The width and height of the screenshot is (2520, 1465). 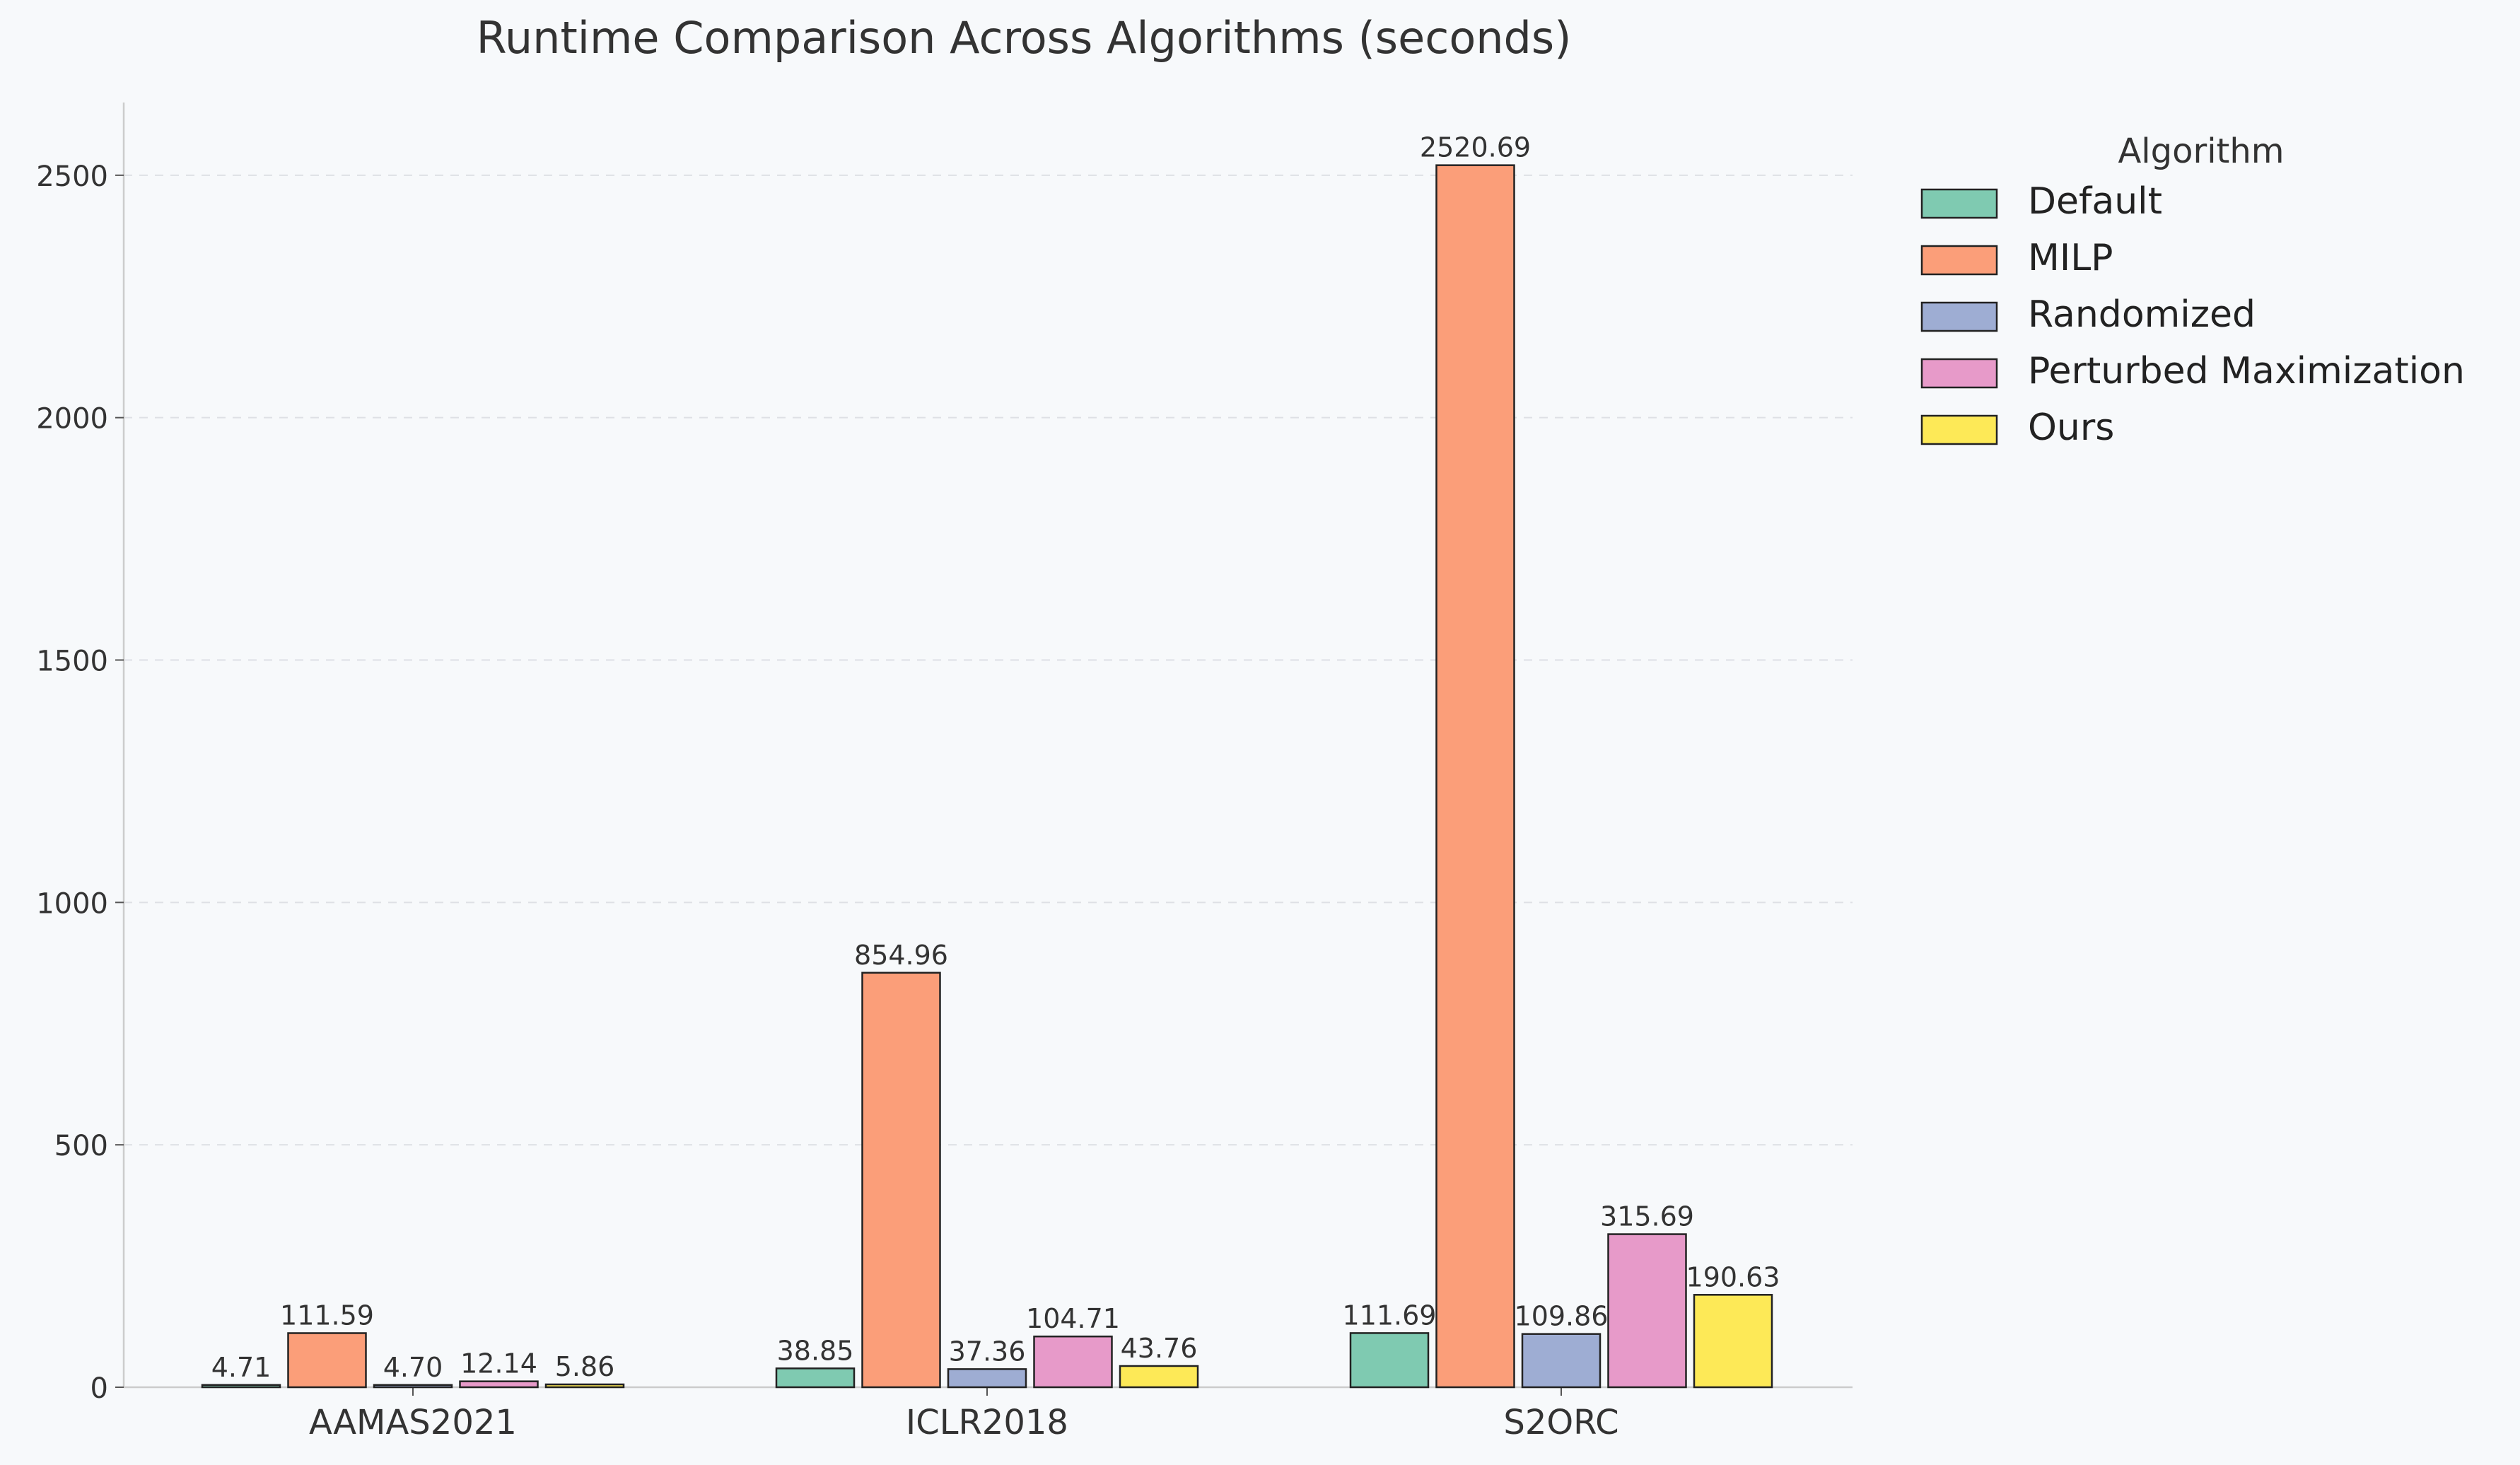 What do you see at coordinates (72, 662) in the screenshot?
I see `y-tick-label: 1500` at bounding box center [72, 662].